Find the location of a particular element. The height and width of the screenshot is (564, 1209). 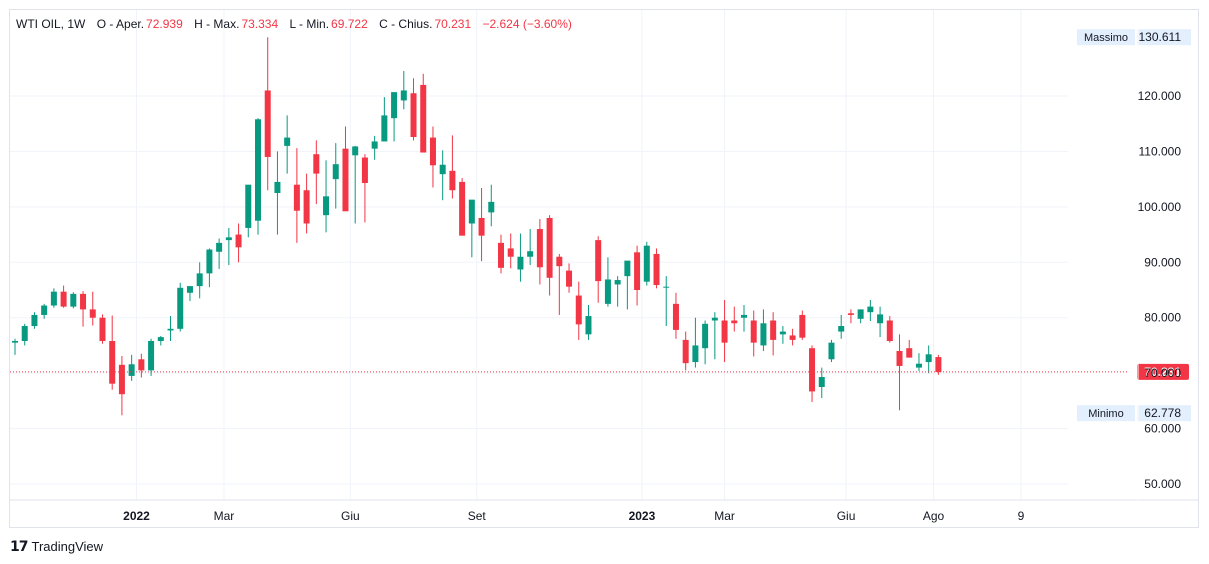

y-tick-label: 90.000 is located at coordinates (1162, 262).